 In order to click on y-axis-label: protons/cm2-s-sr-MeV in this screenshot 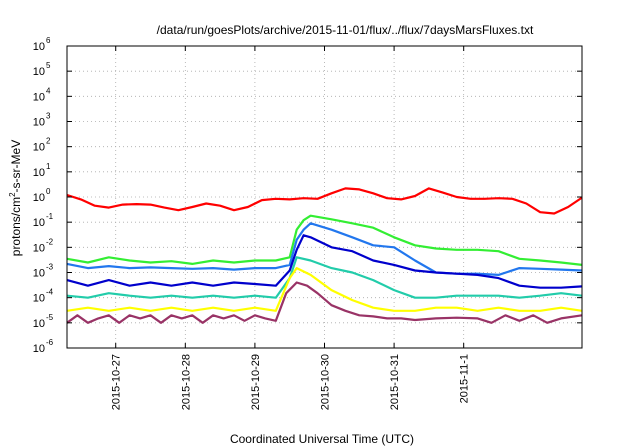, I will do `click(15, 198)`.